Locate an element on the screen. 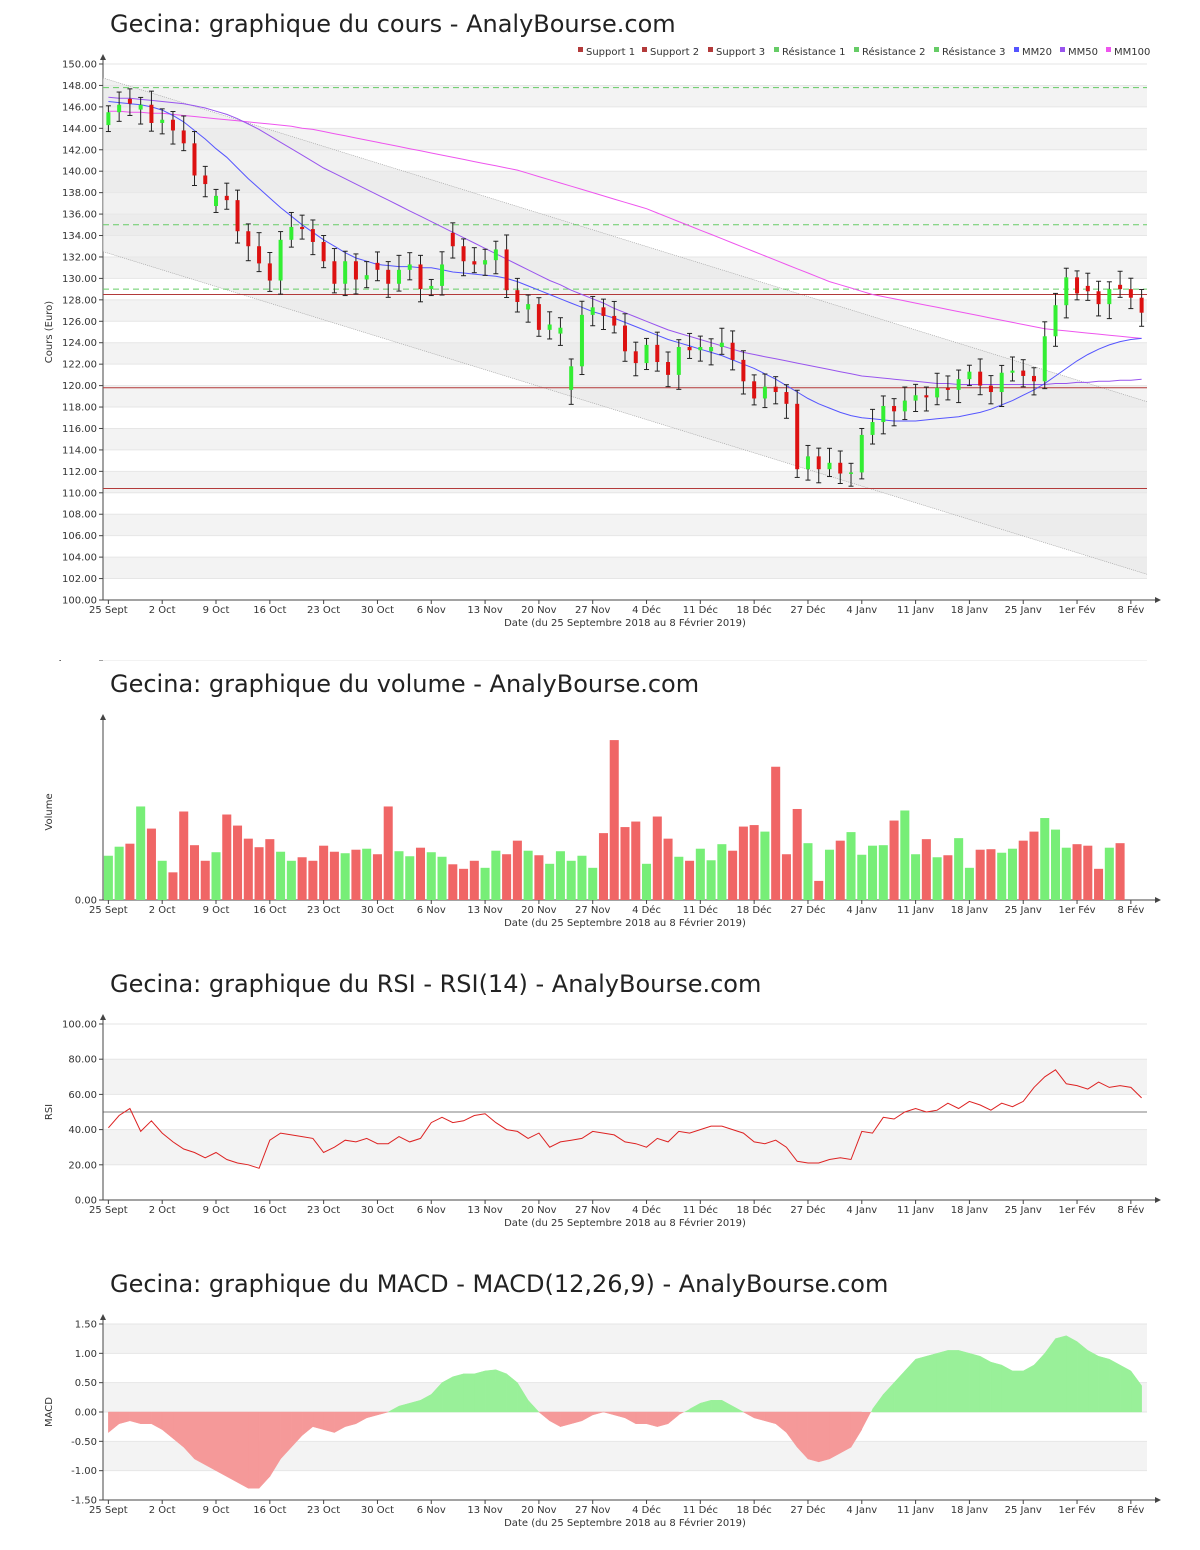 The image size is (1200, 1550). x-tick-label: 27 Déc is located at coordinates (807, 1510).